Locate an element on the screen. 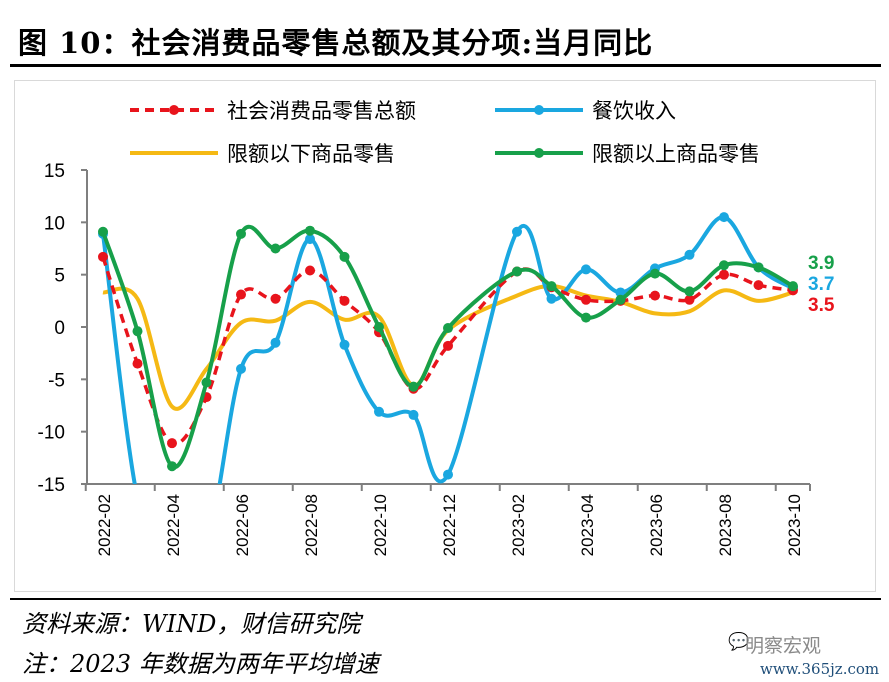 Image resolution: width=889 pixels, height=682 pixels. legend-item: 限额以下商品零售 is located at coordinates (262, 154).